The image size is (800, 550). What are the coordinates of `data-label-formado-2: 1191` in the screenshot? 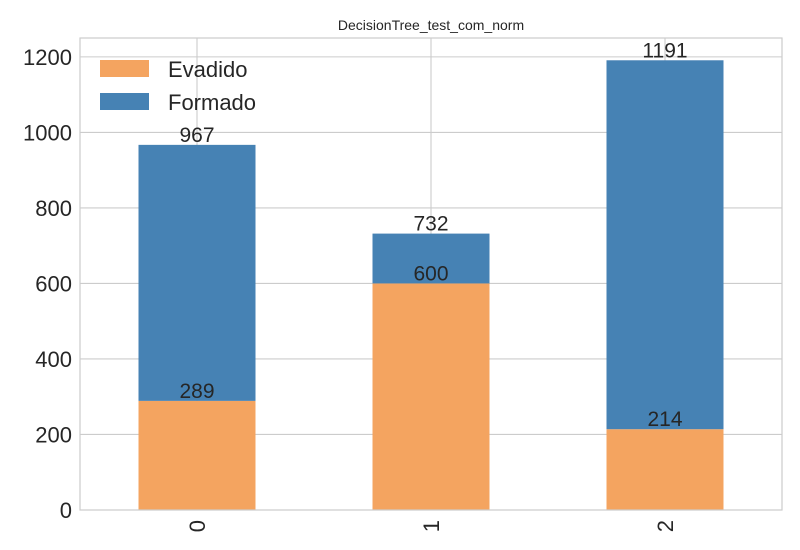 It's located at (664, 50).